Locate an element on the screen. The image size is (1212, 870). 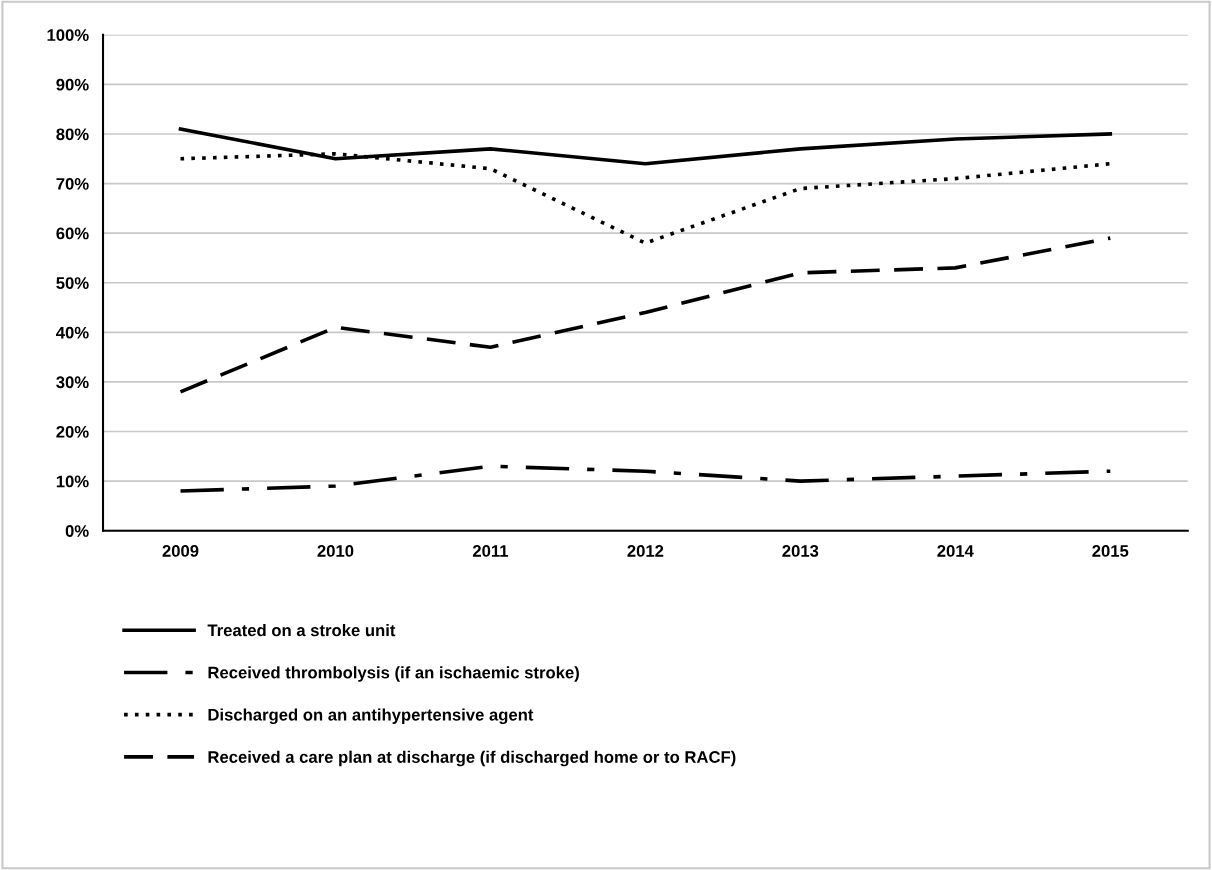
y-tick-label: 60% is located at coordinates (72, 233).